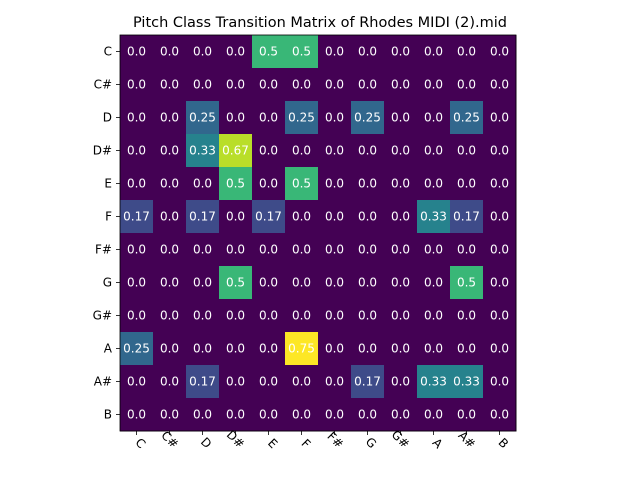  Describe the element at coordinates (371, 443) in the screenshot. I see `x-tick-label: G` at that location.